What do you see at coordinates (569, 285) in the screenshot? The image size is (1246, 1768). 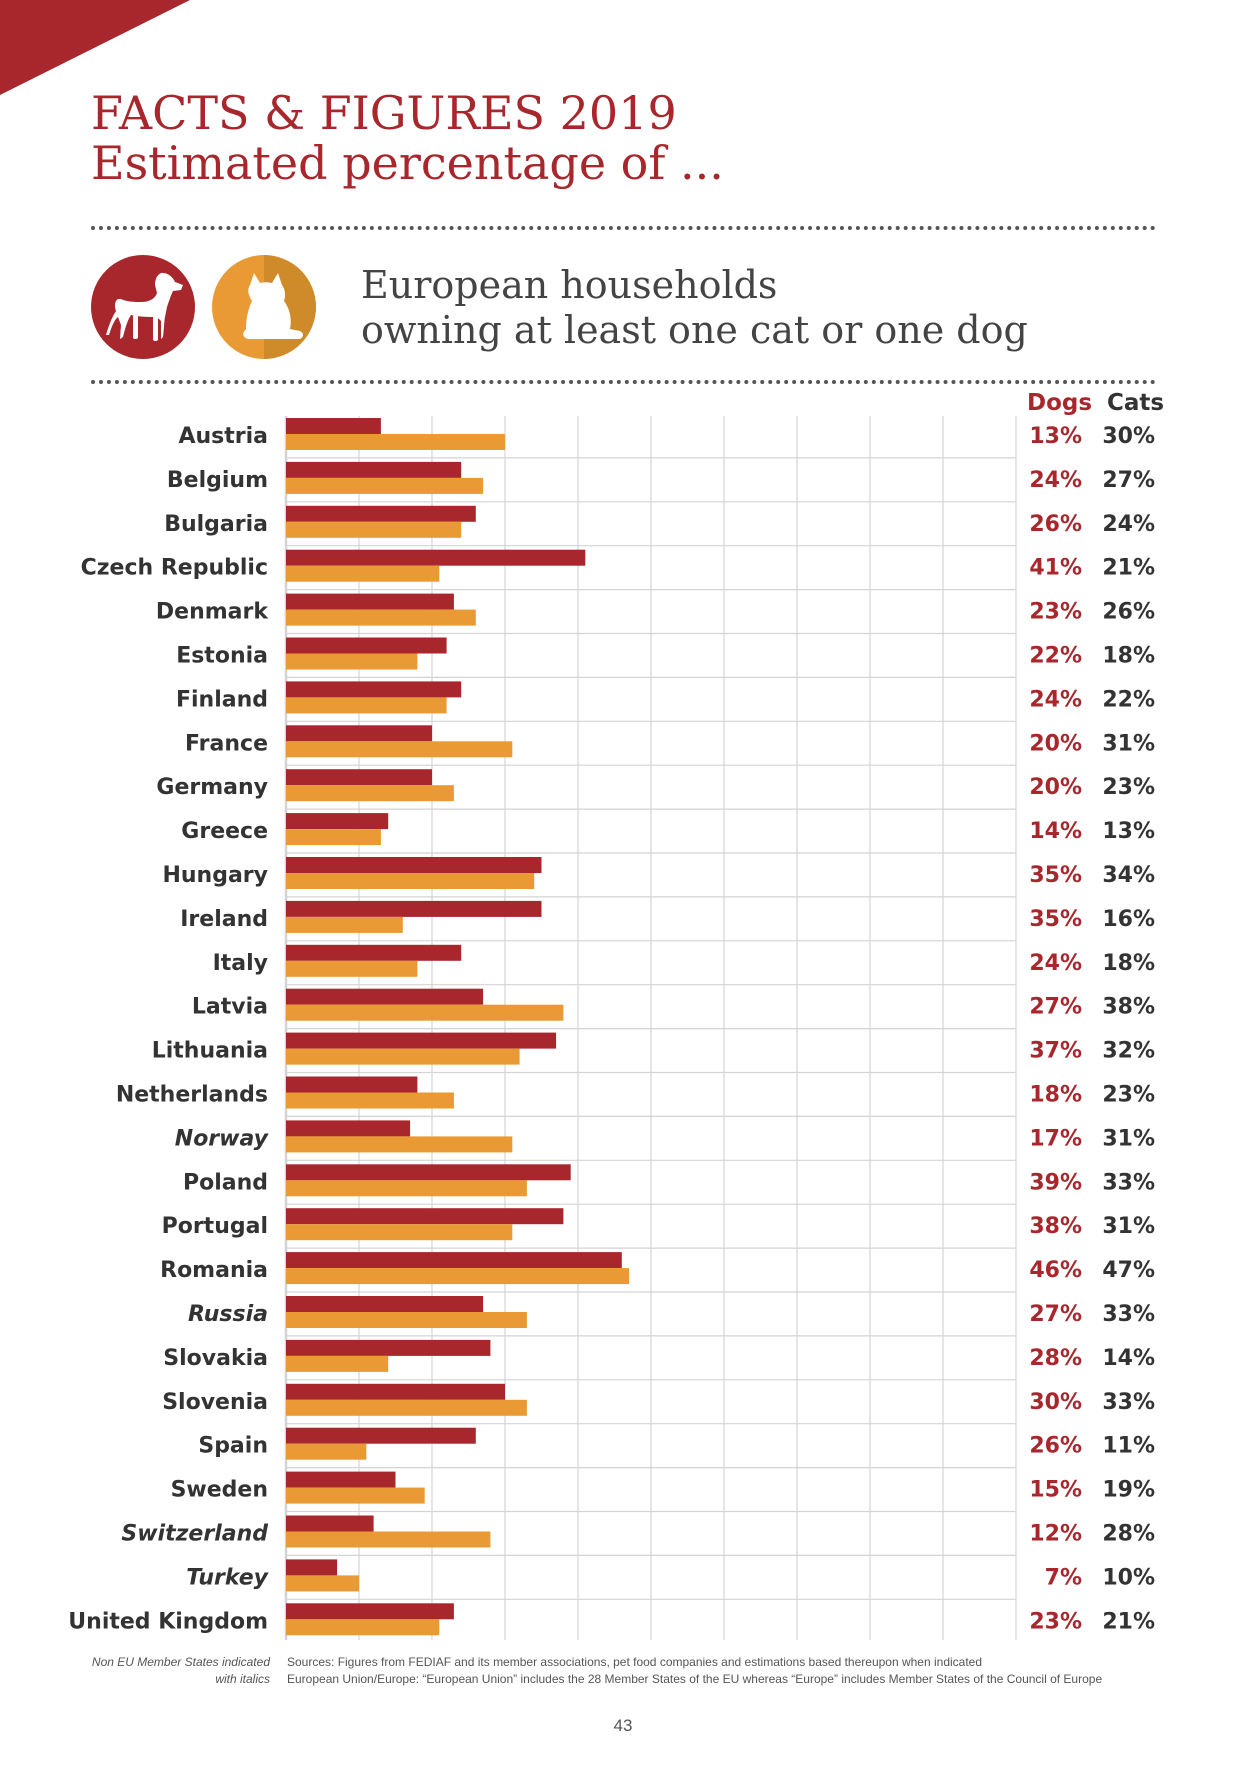 I see `subtitle-line-1: European households` at bounding box center [569, 285].